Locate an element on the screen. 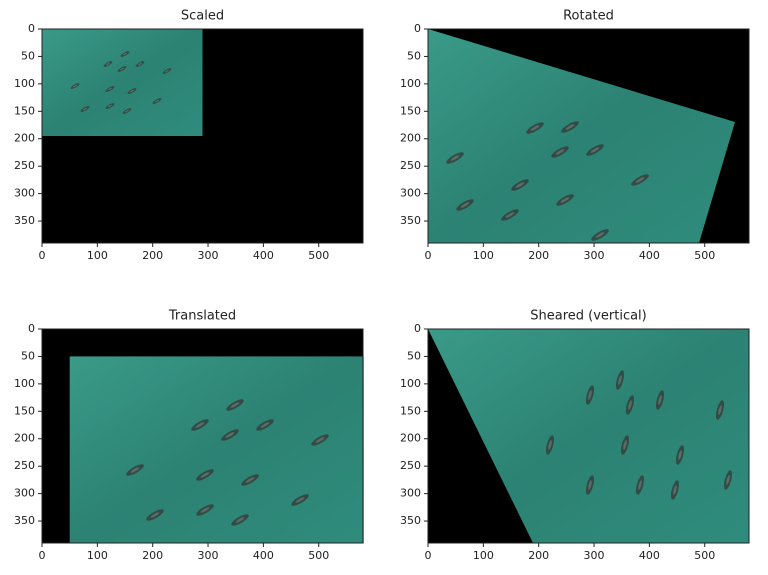  panel-title: Scaled is located at coordinates (202, 16).